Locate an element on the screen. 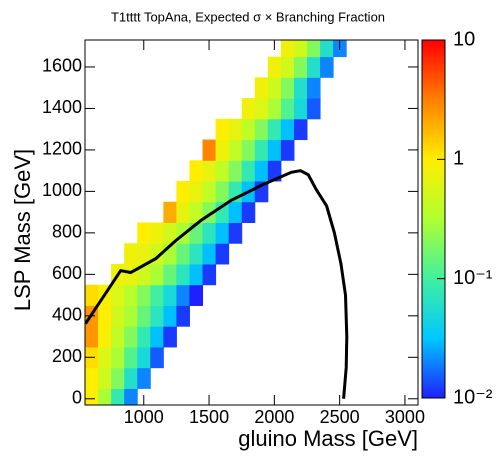 This screenshot has width=496, height=472. color-bar-frame is located at coordinates (433, 219).